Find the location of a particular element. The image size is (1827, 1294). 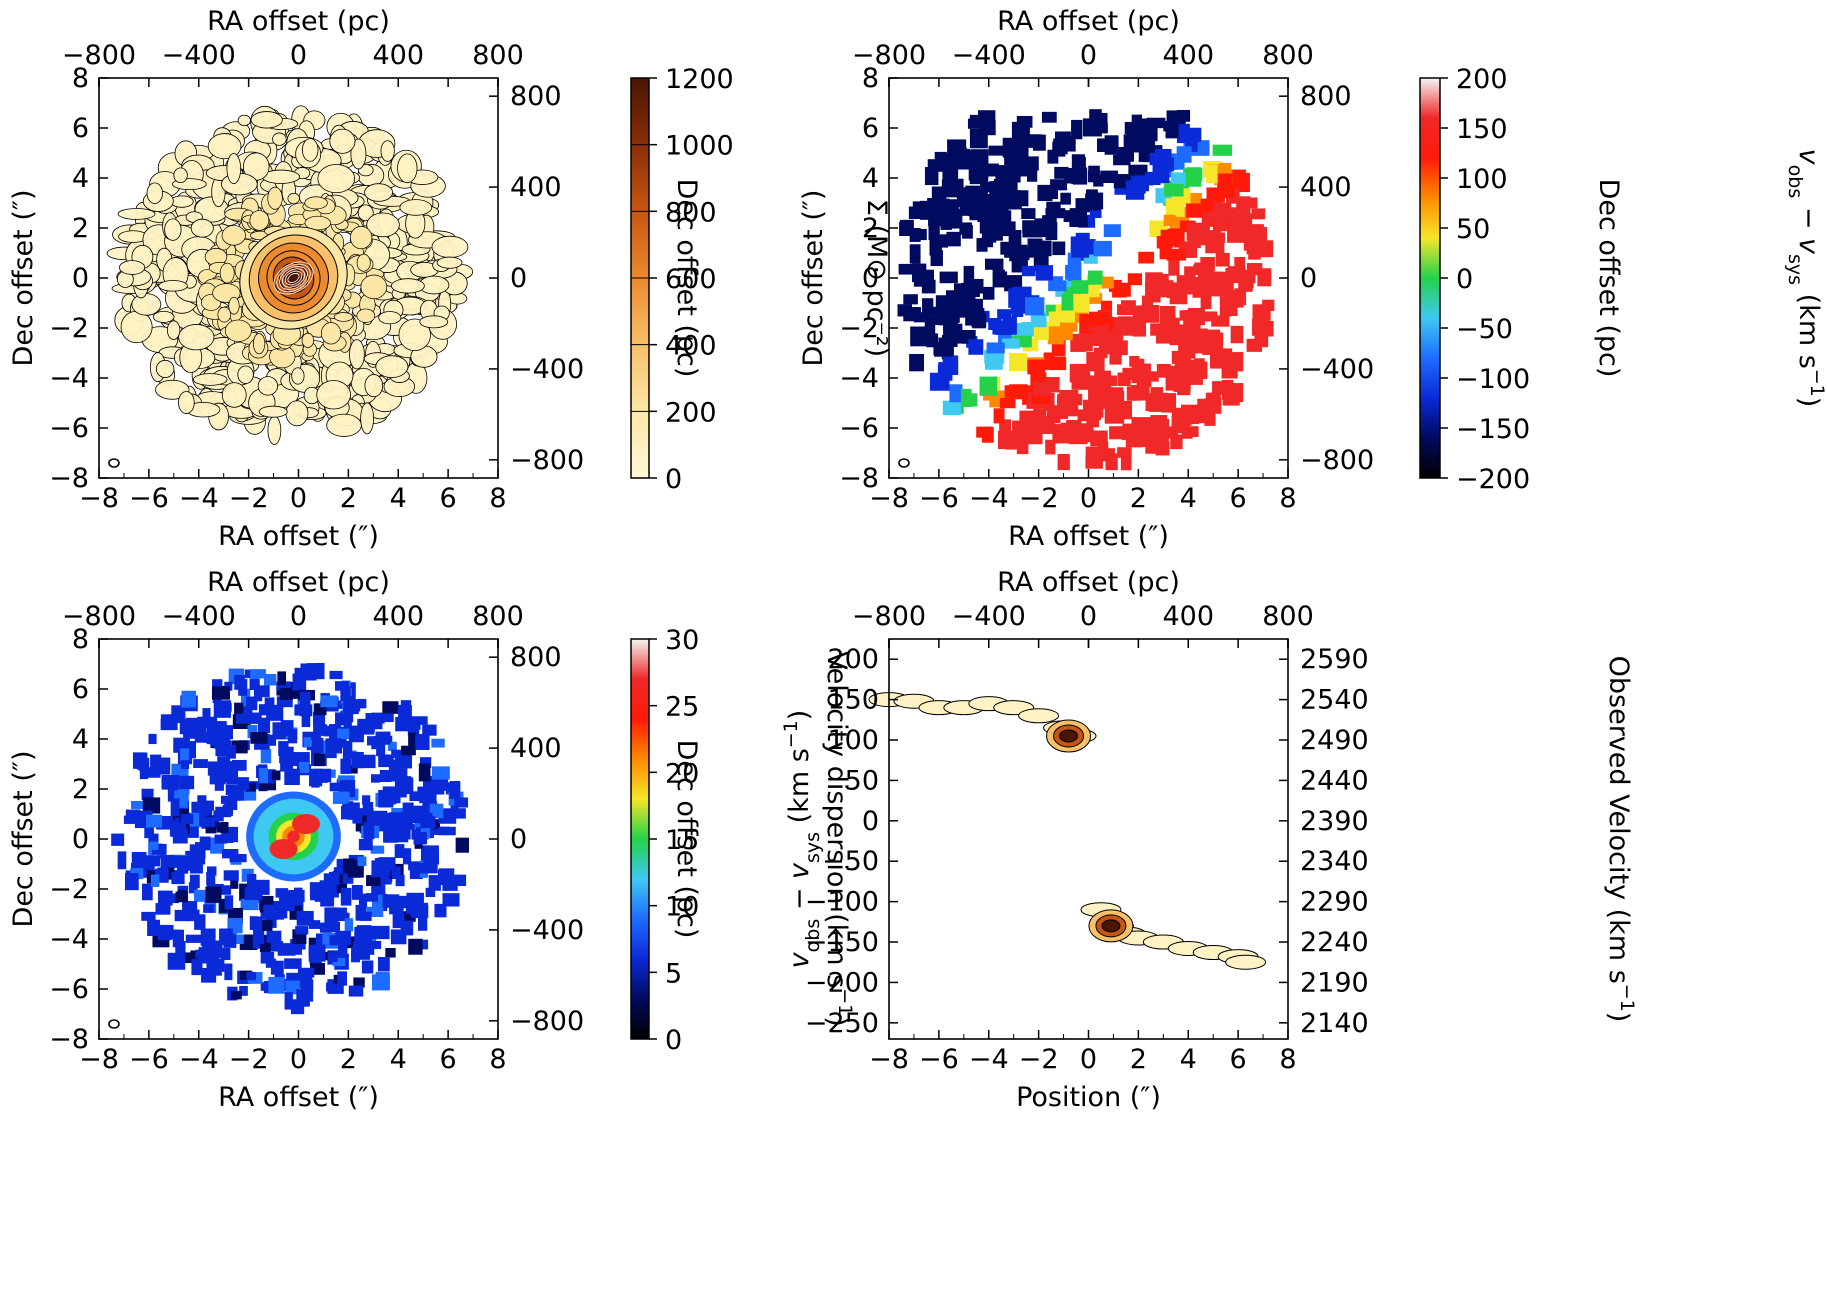

right-tick-label: 400 is located at coordinates (1326, 187).